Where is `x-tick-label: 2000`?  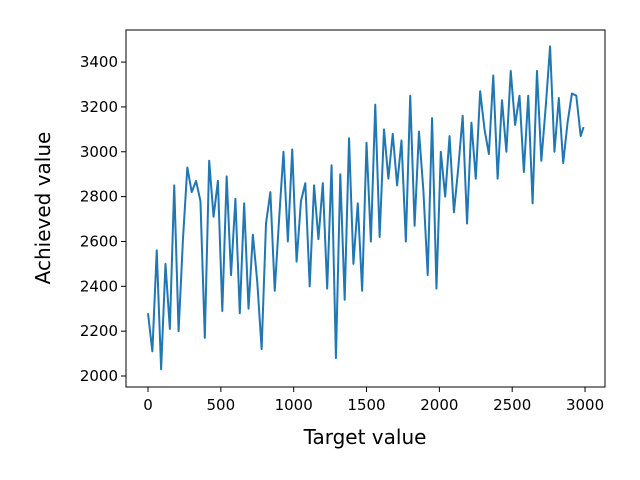
x-tick-label: 2000 is located at coordinates (439, 405).